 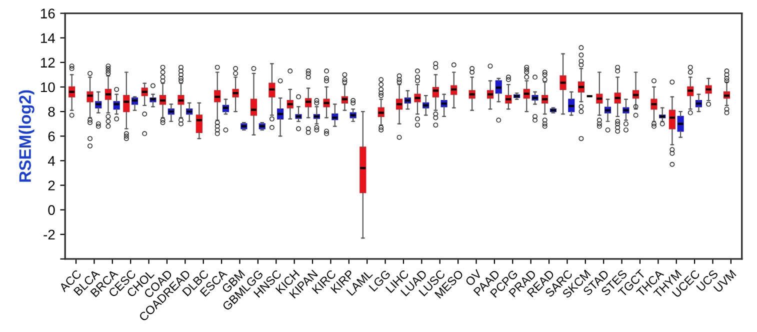 What do you see at coordinates (51, 210) in the screenshot?
I see `y-tick-label: 0` at bounding box center [51, 210].